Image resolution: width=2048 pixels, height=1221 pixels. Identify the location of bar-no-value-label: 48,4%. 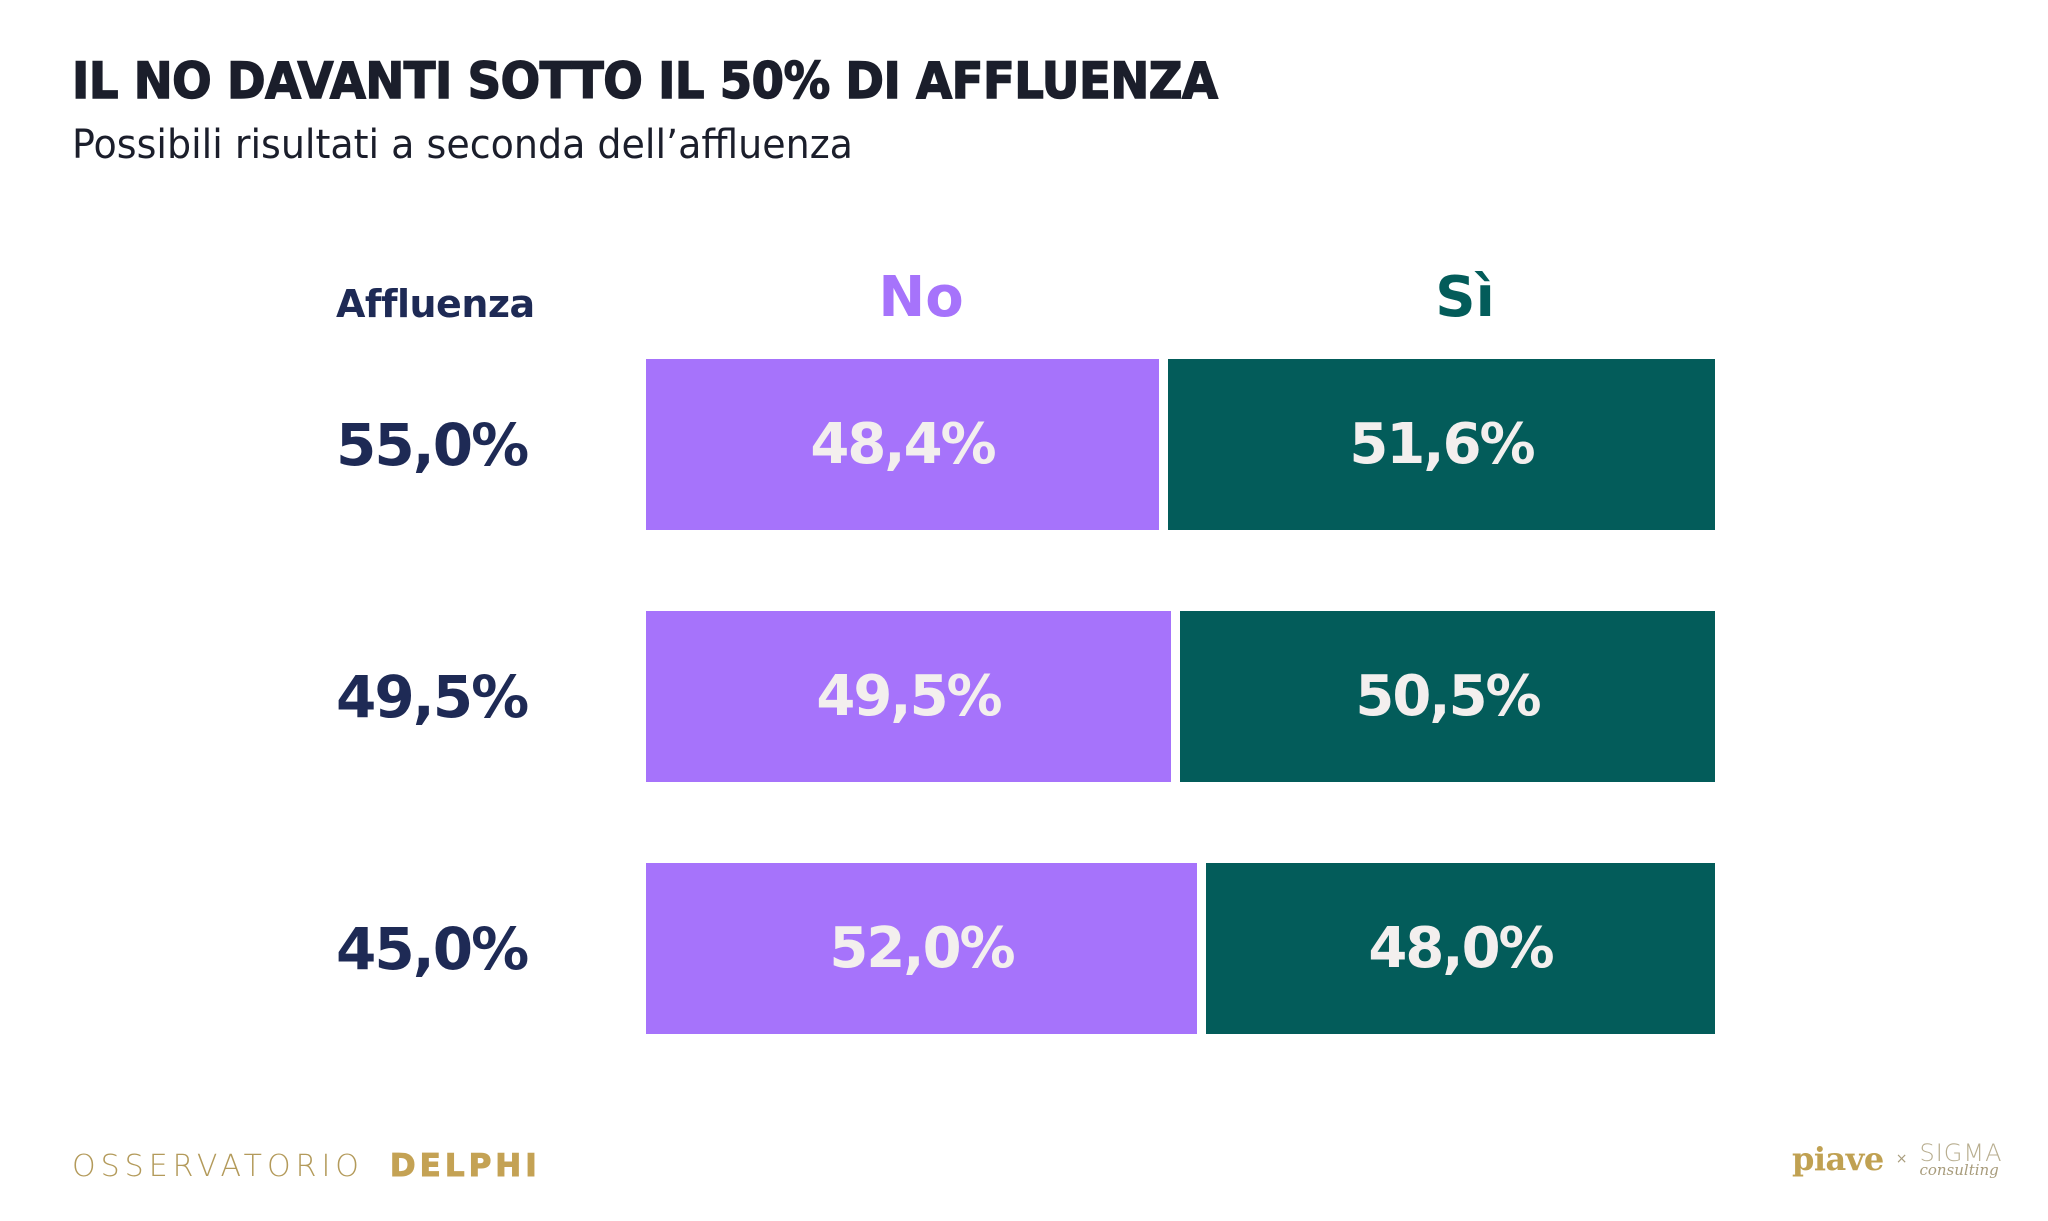
(903, 444).